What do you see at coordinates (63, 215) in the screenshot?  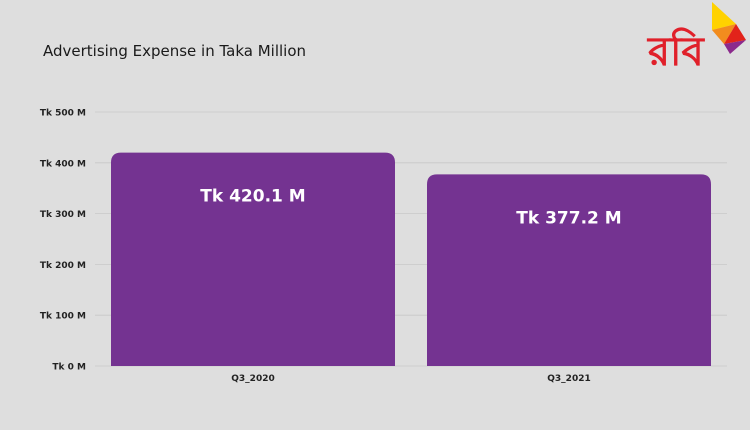 I see `y-tick-label: Tk 300 M` at bounding box center [63, 215].